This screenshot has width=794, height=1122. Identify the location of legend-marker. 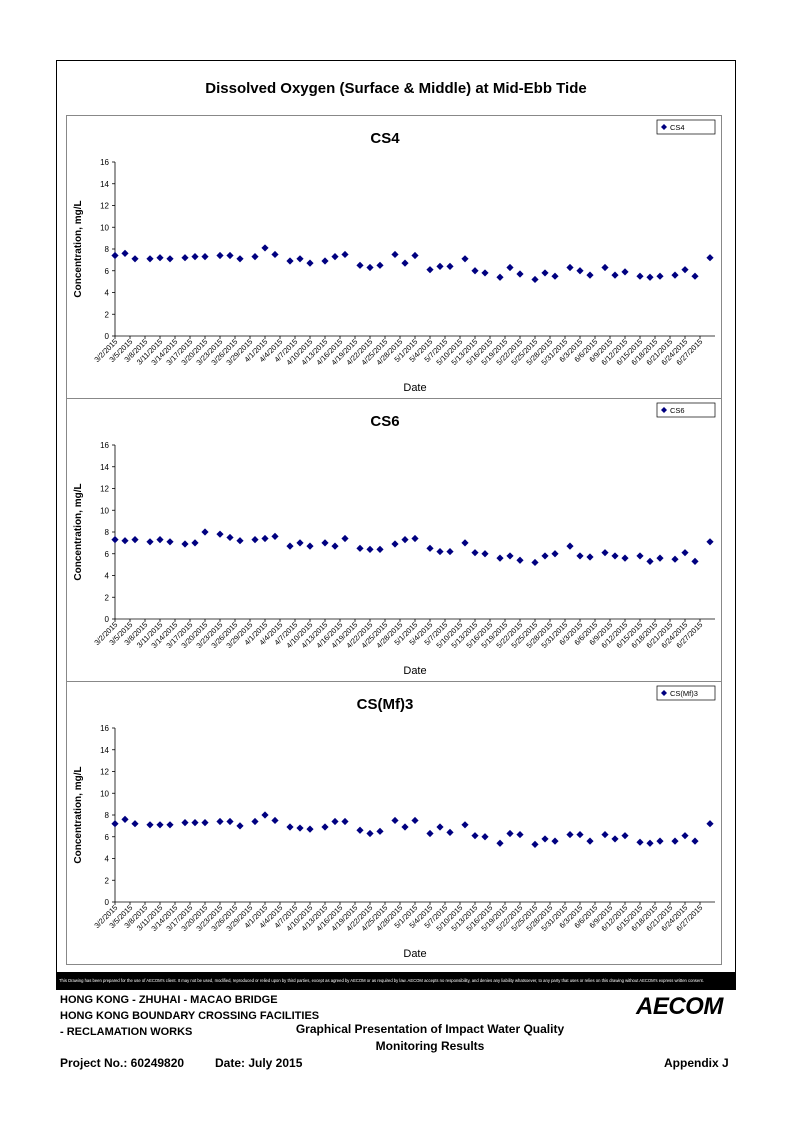
(664, 693).